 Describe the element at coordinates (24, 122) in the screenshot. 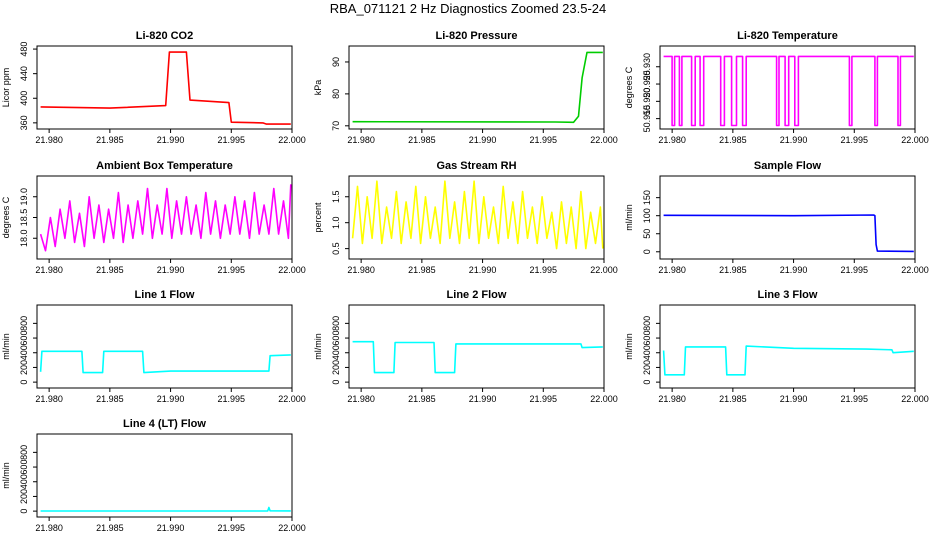

I see `y-tick-label: 360` at that location.